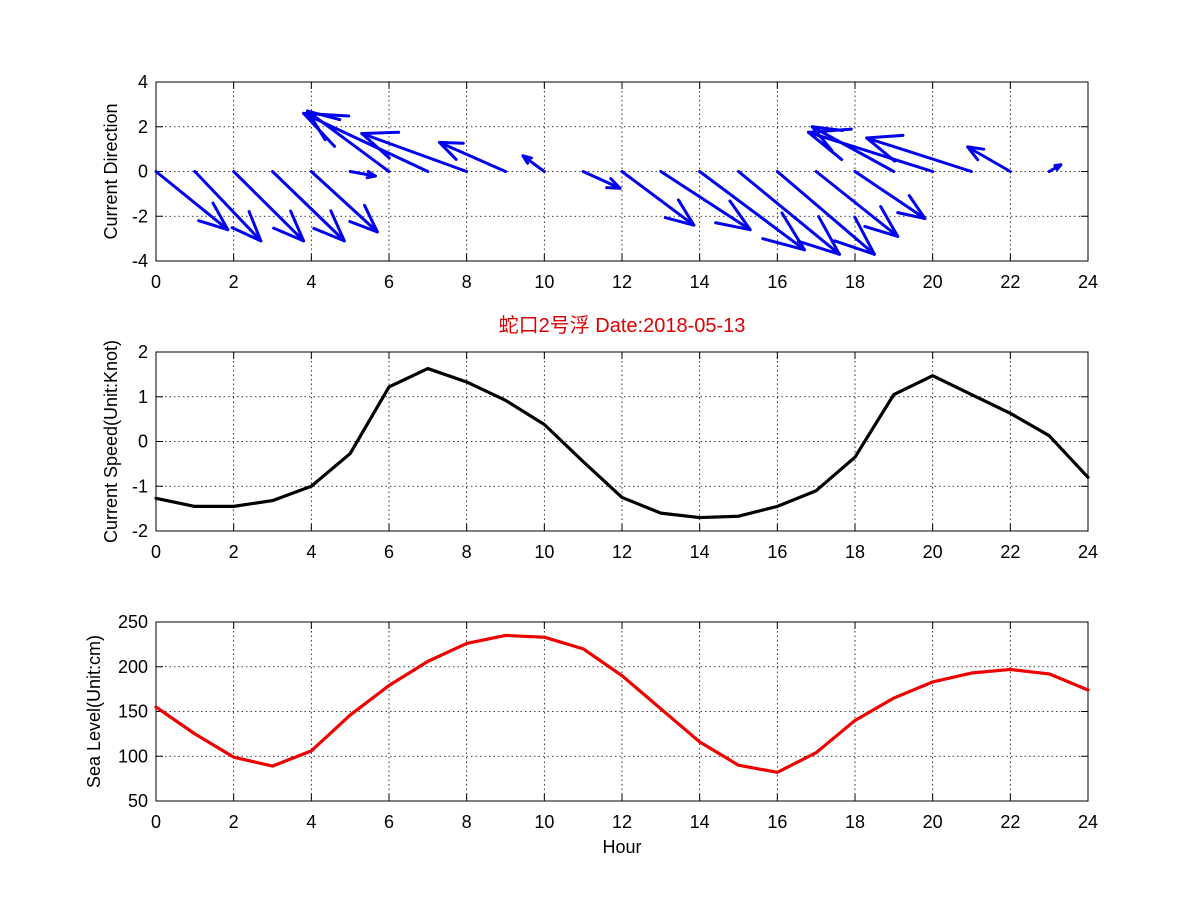  What do you see at coordinates (140, 531) in the screenshot?
I see `y-tick-label: -2` at bounding box center [140, 531].